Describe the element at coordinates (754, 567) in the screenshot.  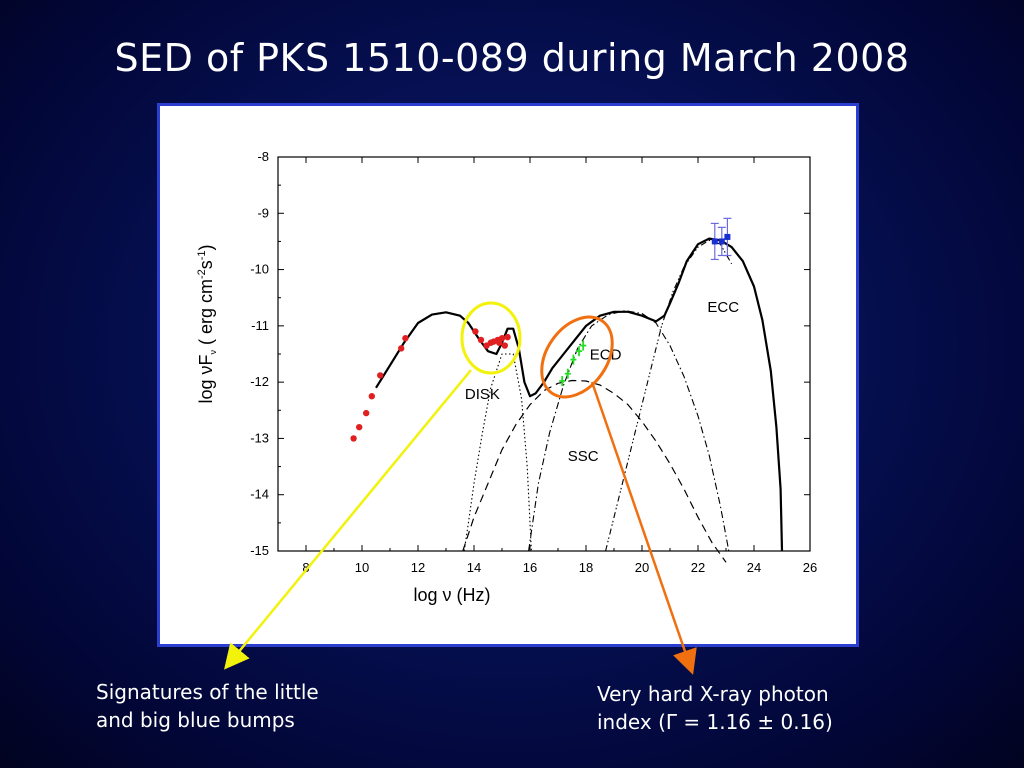
I see `x-tick-label: 24` at that location.